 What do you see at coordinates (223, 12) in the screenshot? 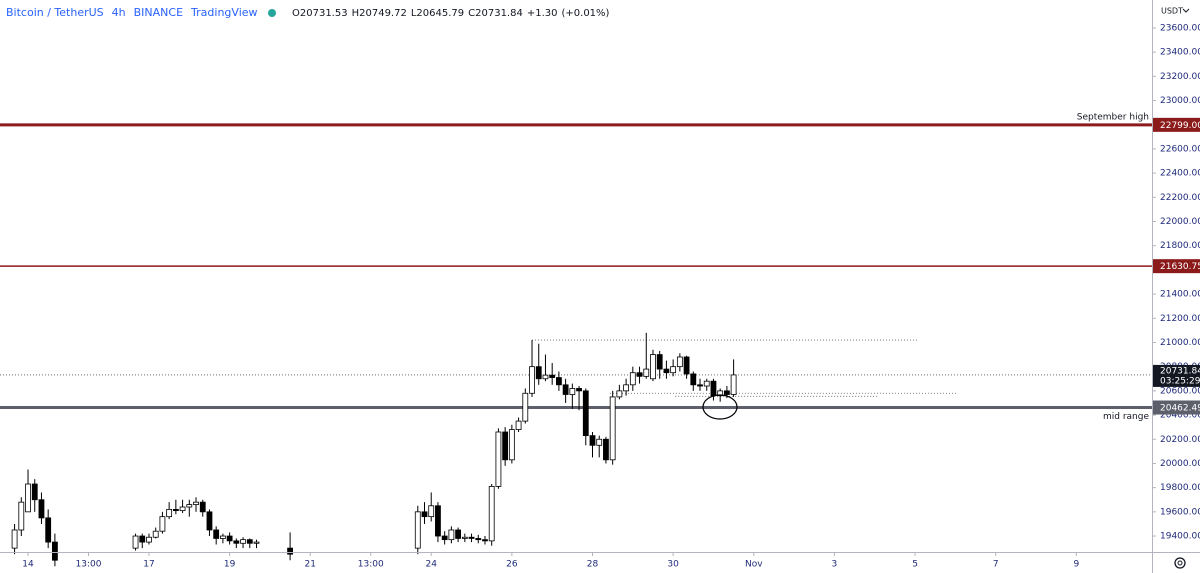
I see `source: TradingView` at bounding box center [223, 12].